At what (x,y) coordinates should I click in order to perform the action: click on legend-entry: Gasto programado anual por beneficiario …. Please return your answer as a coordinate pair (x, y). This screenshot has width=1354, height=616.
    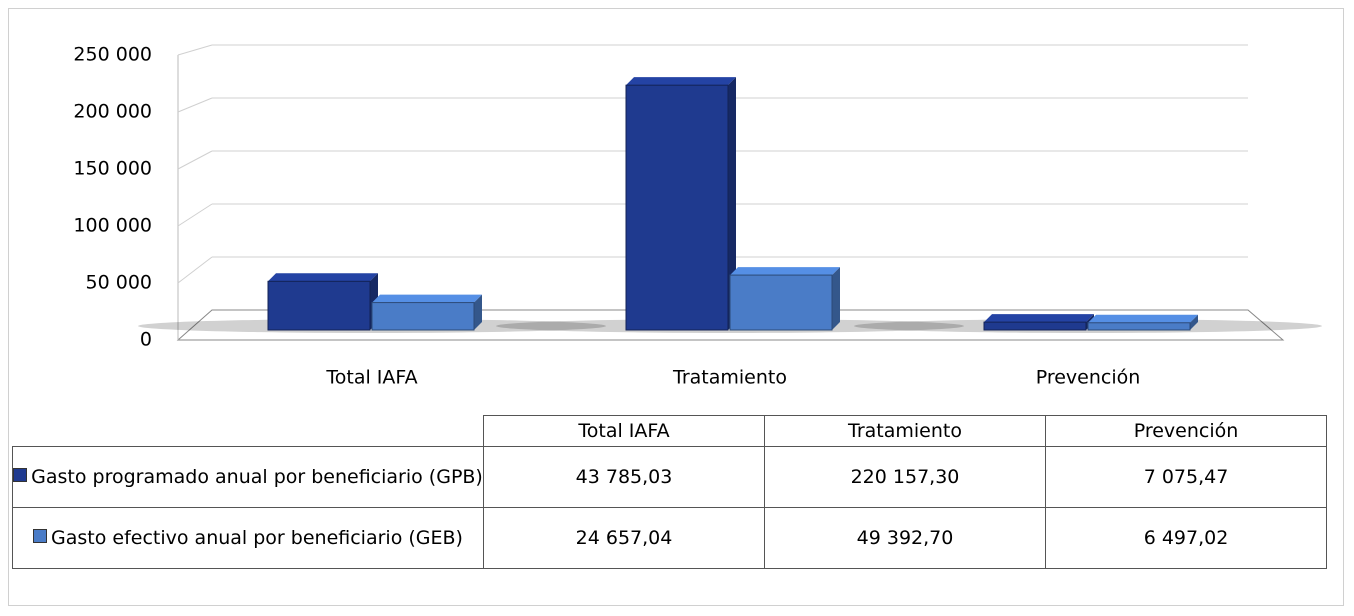
    Looking at the image, I should click on (248, 477).